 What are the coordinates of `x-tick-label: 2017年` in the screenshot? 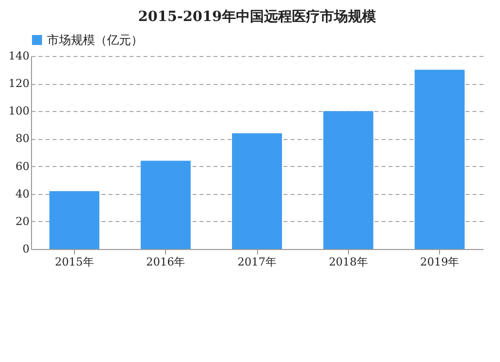 It's located at (257, 262).